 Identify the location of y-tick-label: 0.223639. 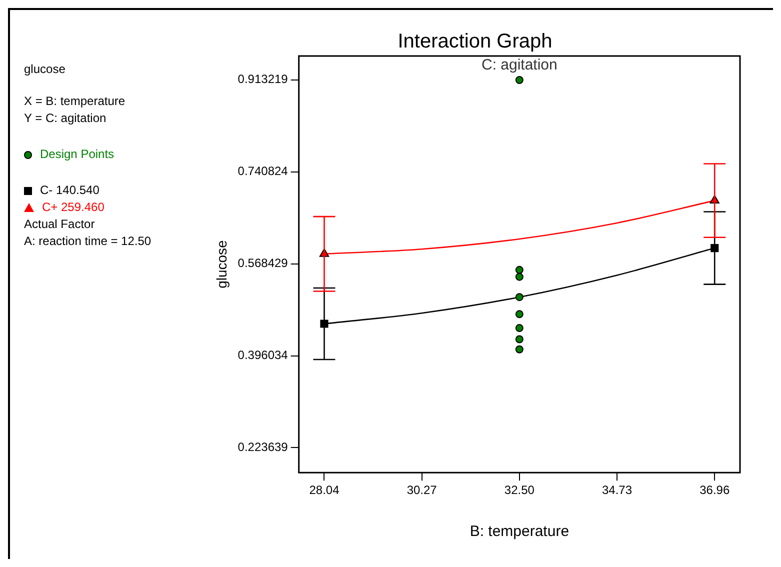
(263, 447).